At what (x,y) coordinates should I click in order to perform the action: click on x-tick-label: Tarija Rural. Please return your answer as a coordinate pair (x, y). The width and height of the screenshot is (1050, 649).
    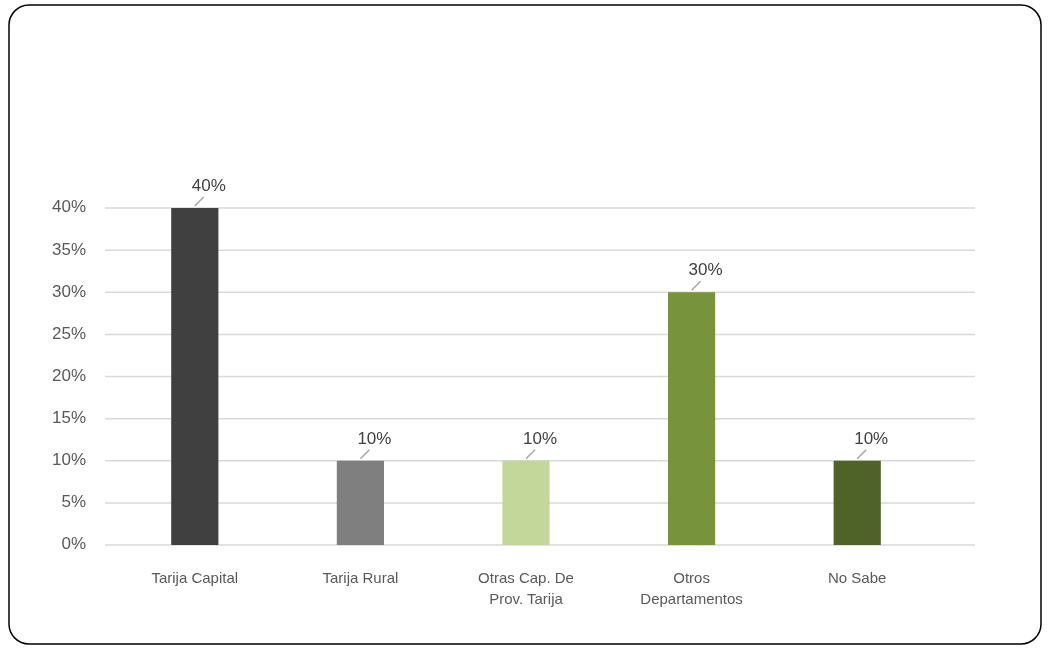
    Looking at the image, I should click on (360, 577).